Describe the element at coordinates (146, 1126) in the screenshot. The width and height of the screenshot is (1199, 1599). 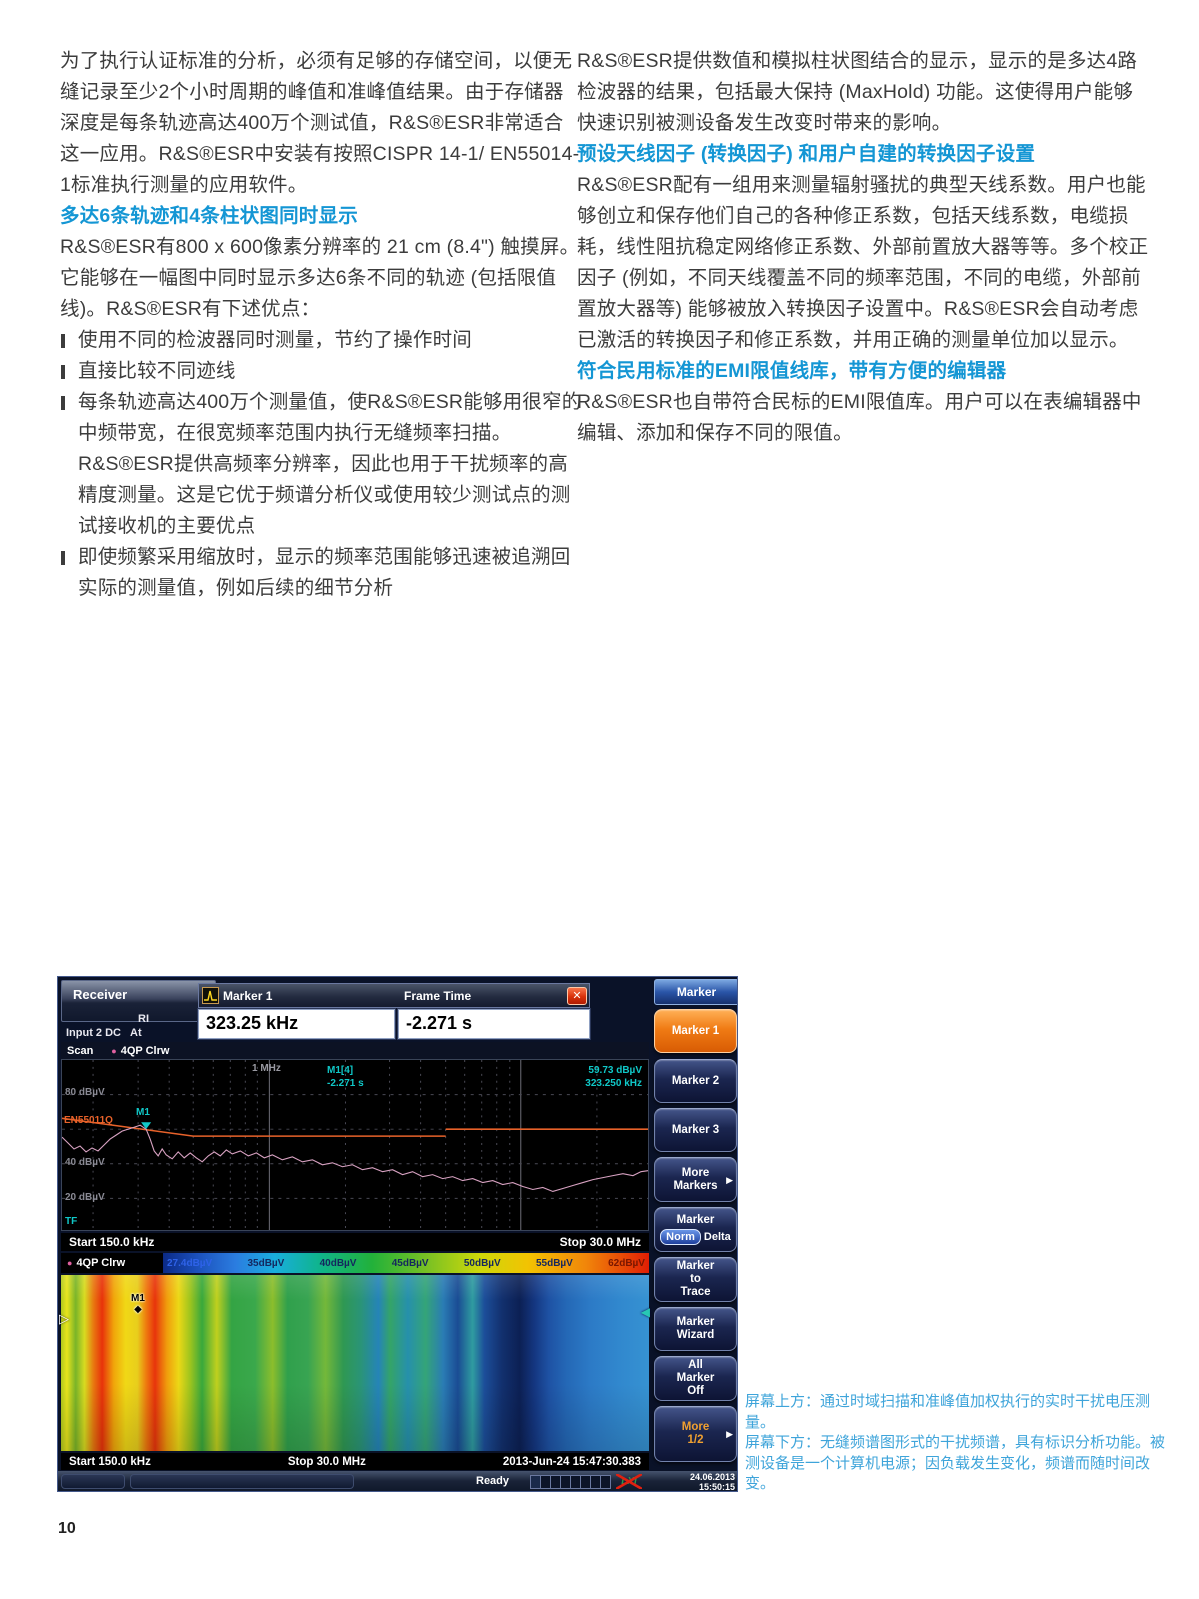
I see `marker-triangle-icon` at that location.